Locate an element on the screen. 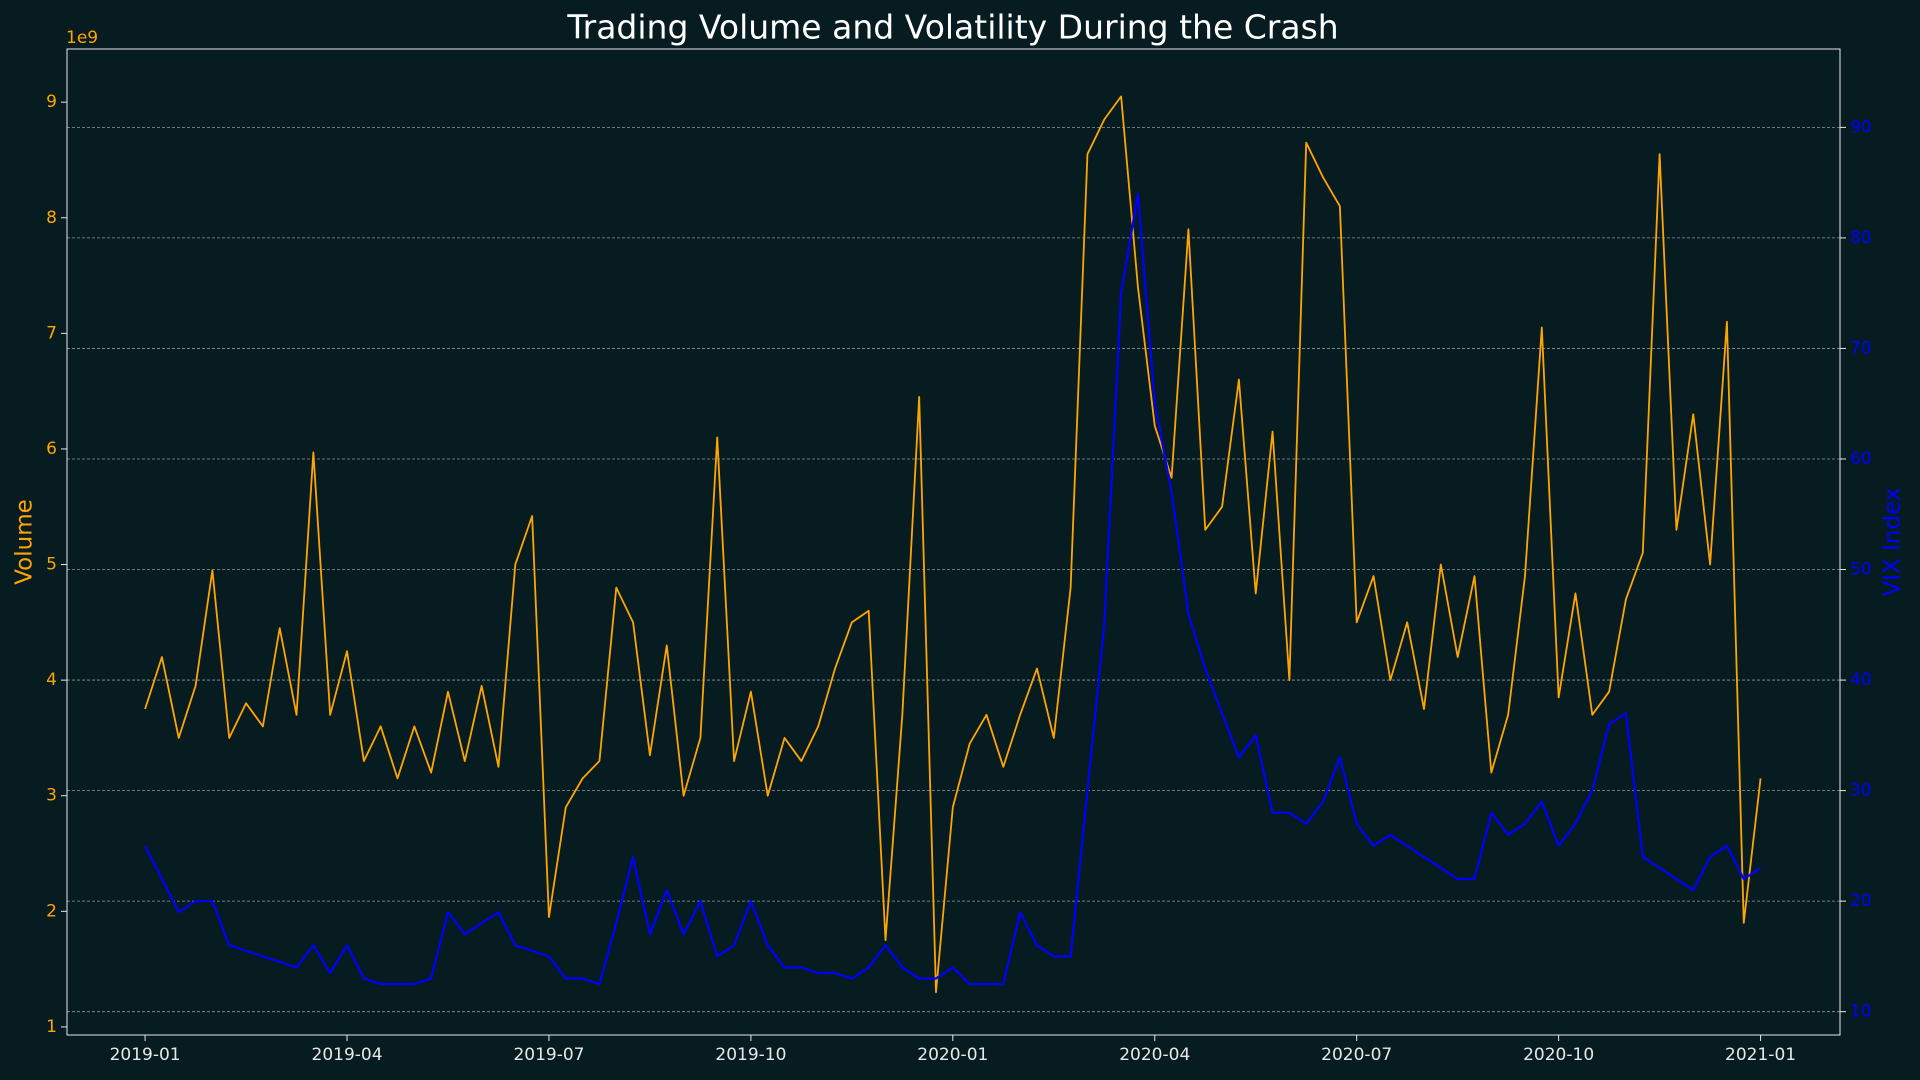 The width and height of the screenshot is (1920, 1080). y2-tick-label: 10 is located at coordinates (1861, 1012).